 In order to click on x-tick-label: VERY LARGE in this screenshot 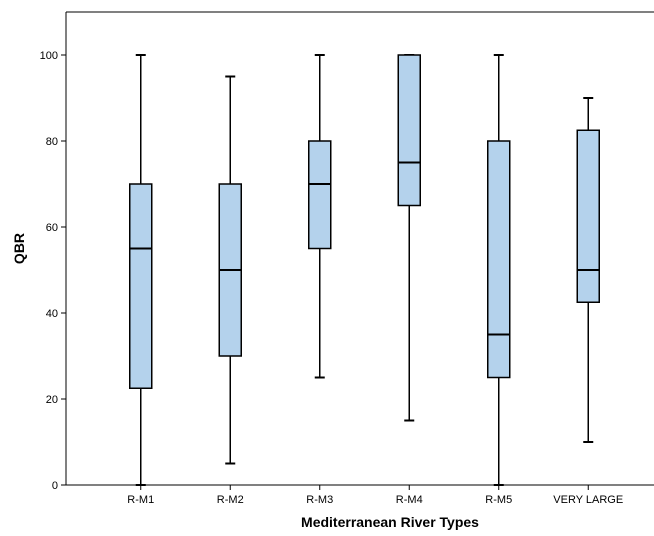, I will do `click(588, 500)`.